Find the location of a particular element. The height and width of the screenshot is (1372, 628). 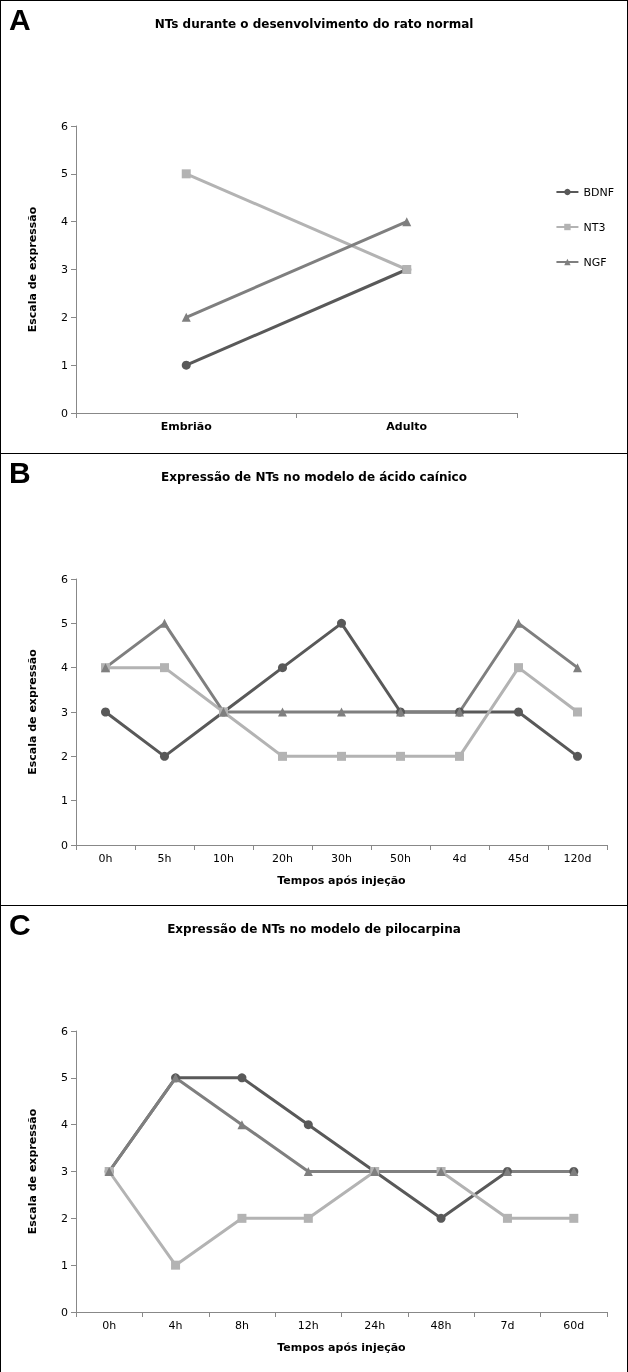

legend-label: NT3 is located at coordinates (594, 227).